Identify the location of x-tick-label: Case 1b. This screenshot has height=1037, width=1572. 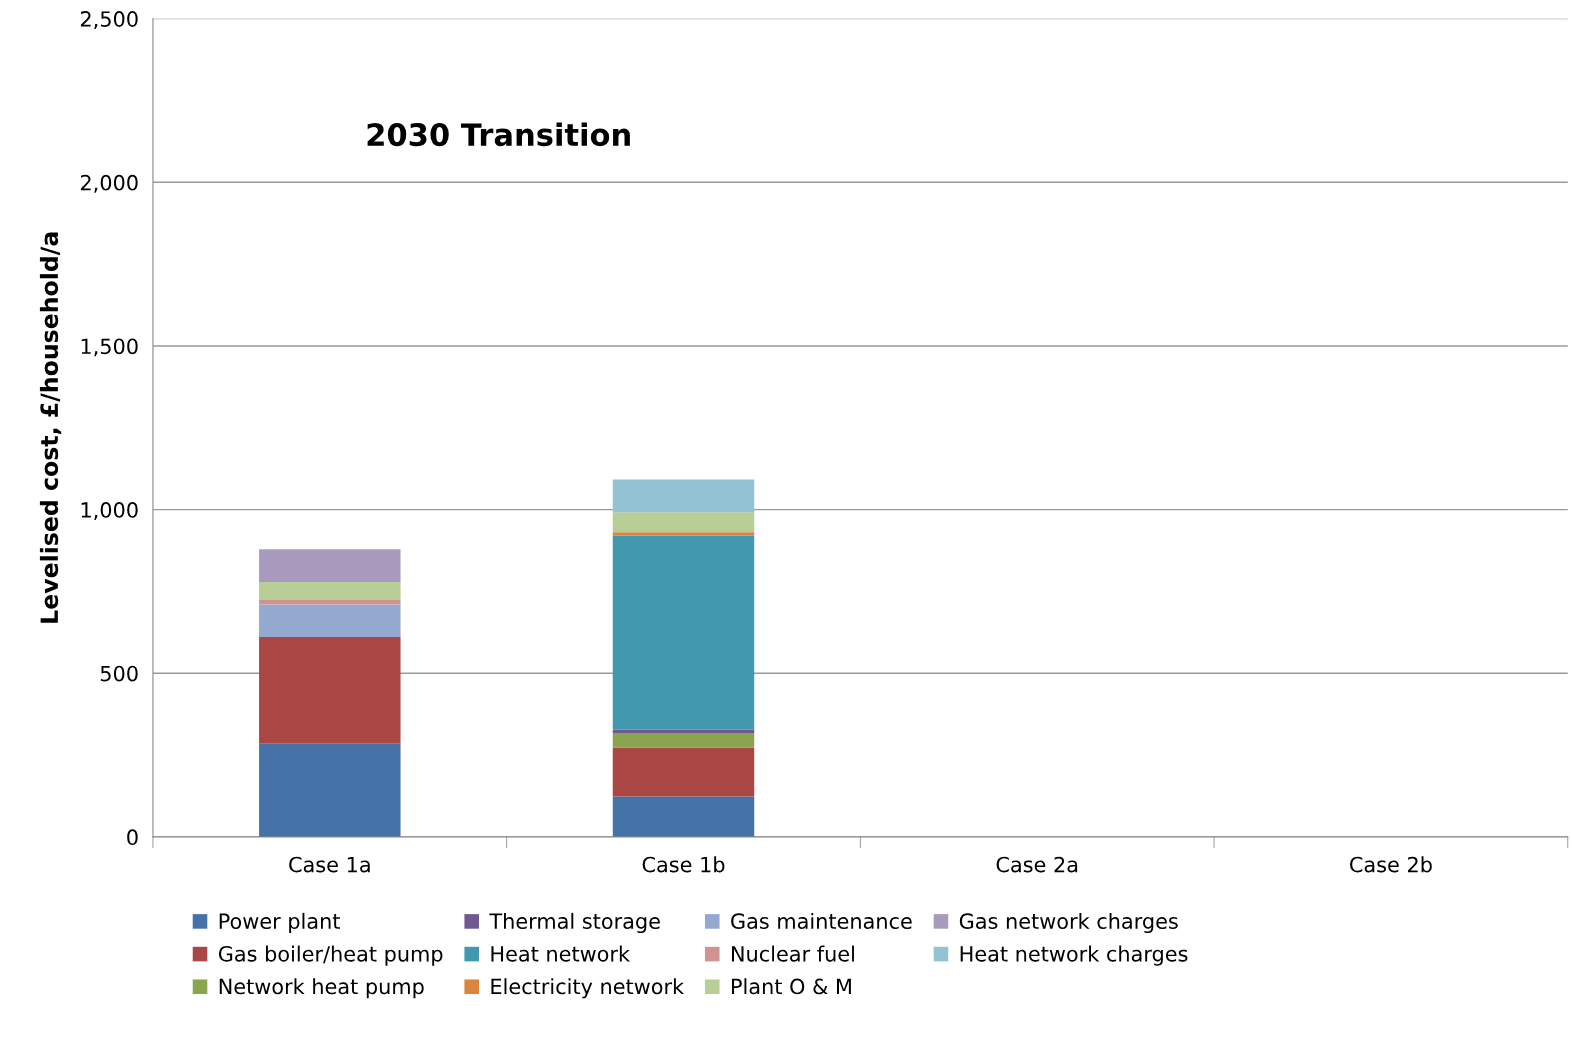
(683, 864).